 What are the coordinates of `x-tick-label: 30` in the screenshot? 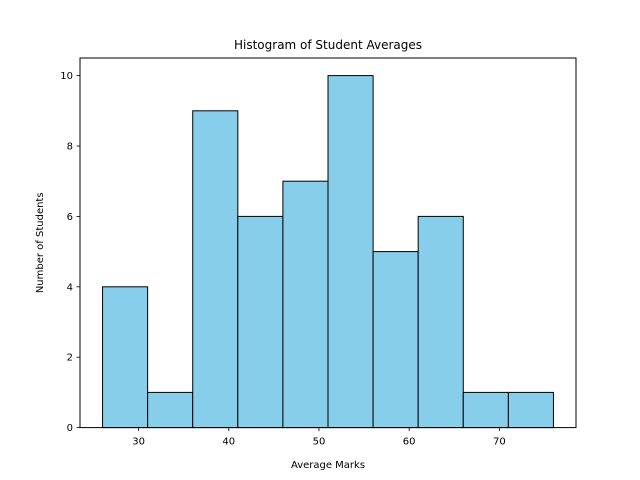 It's located at (138, 442).